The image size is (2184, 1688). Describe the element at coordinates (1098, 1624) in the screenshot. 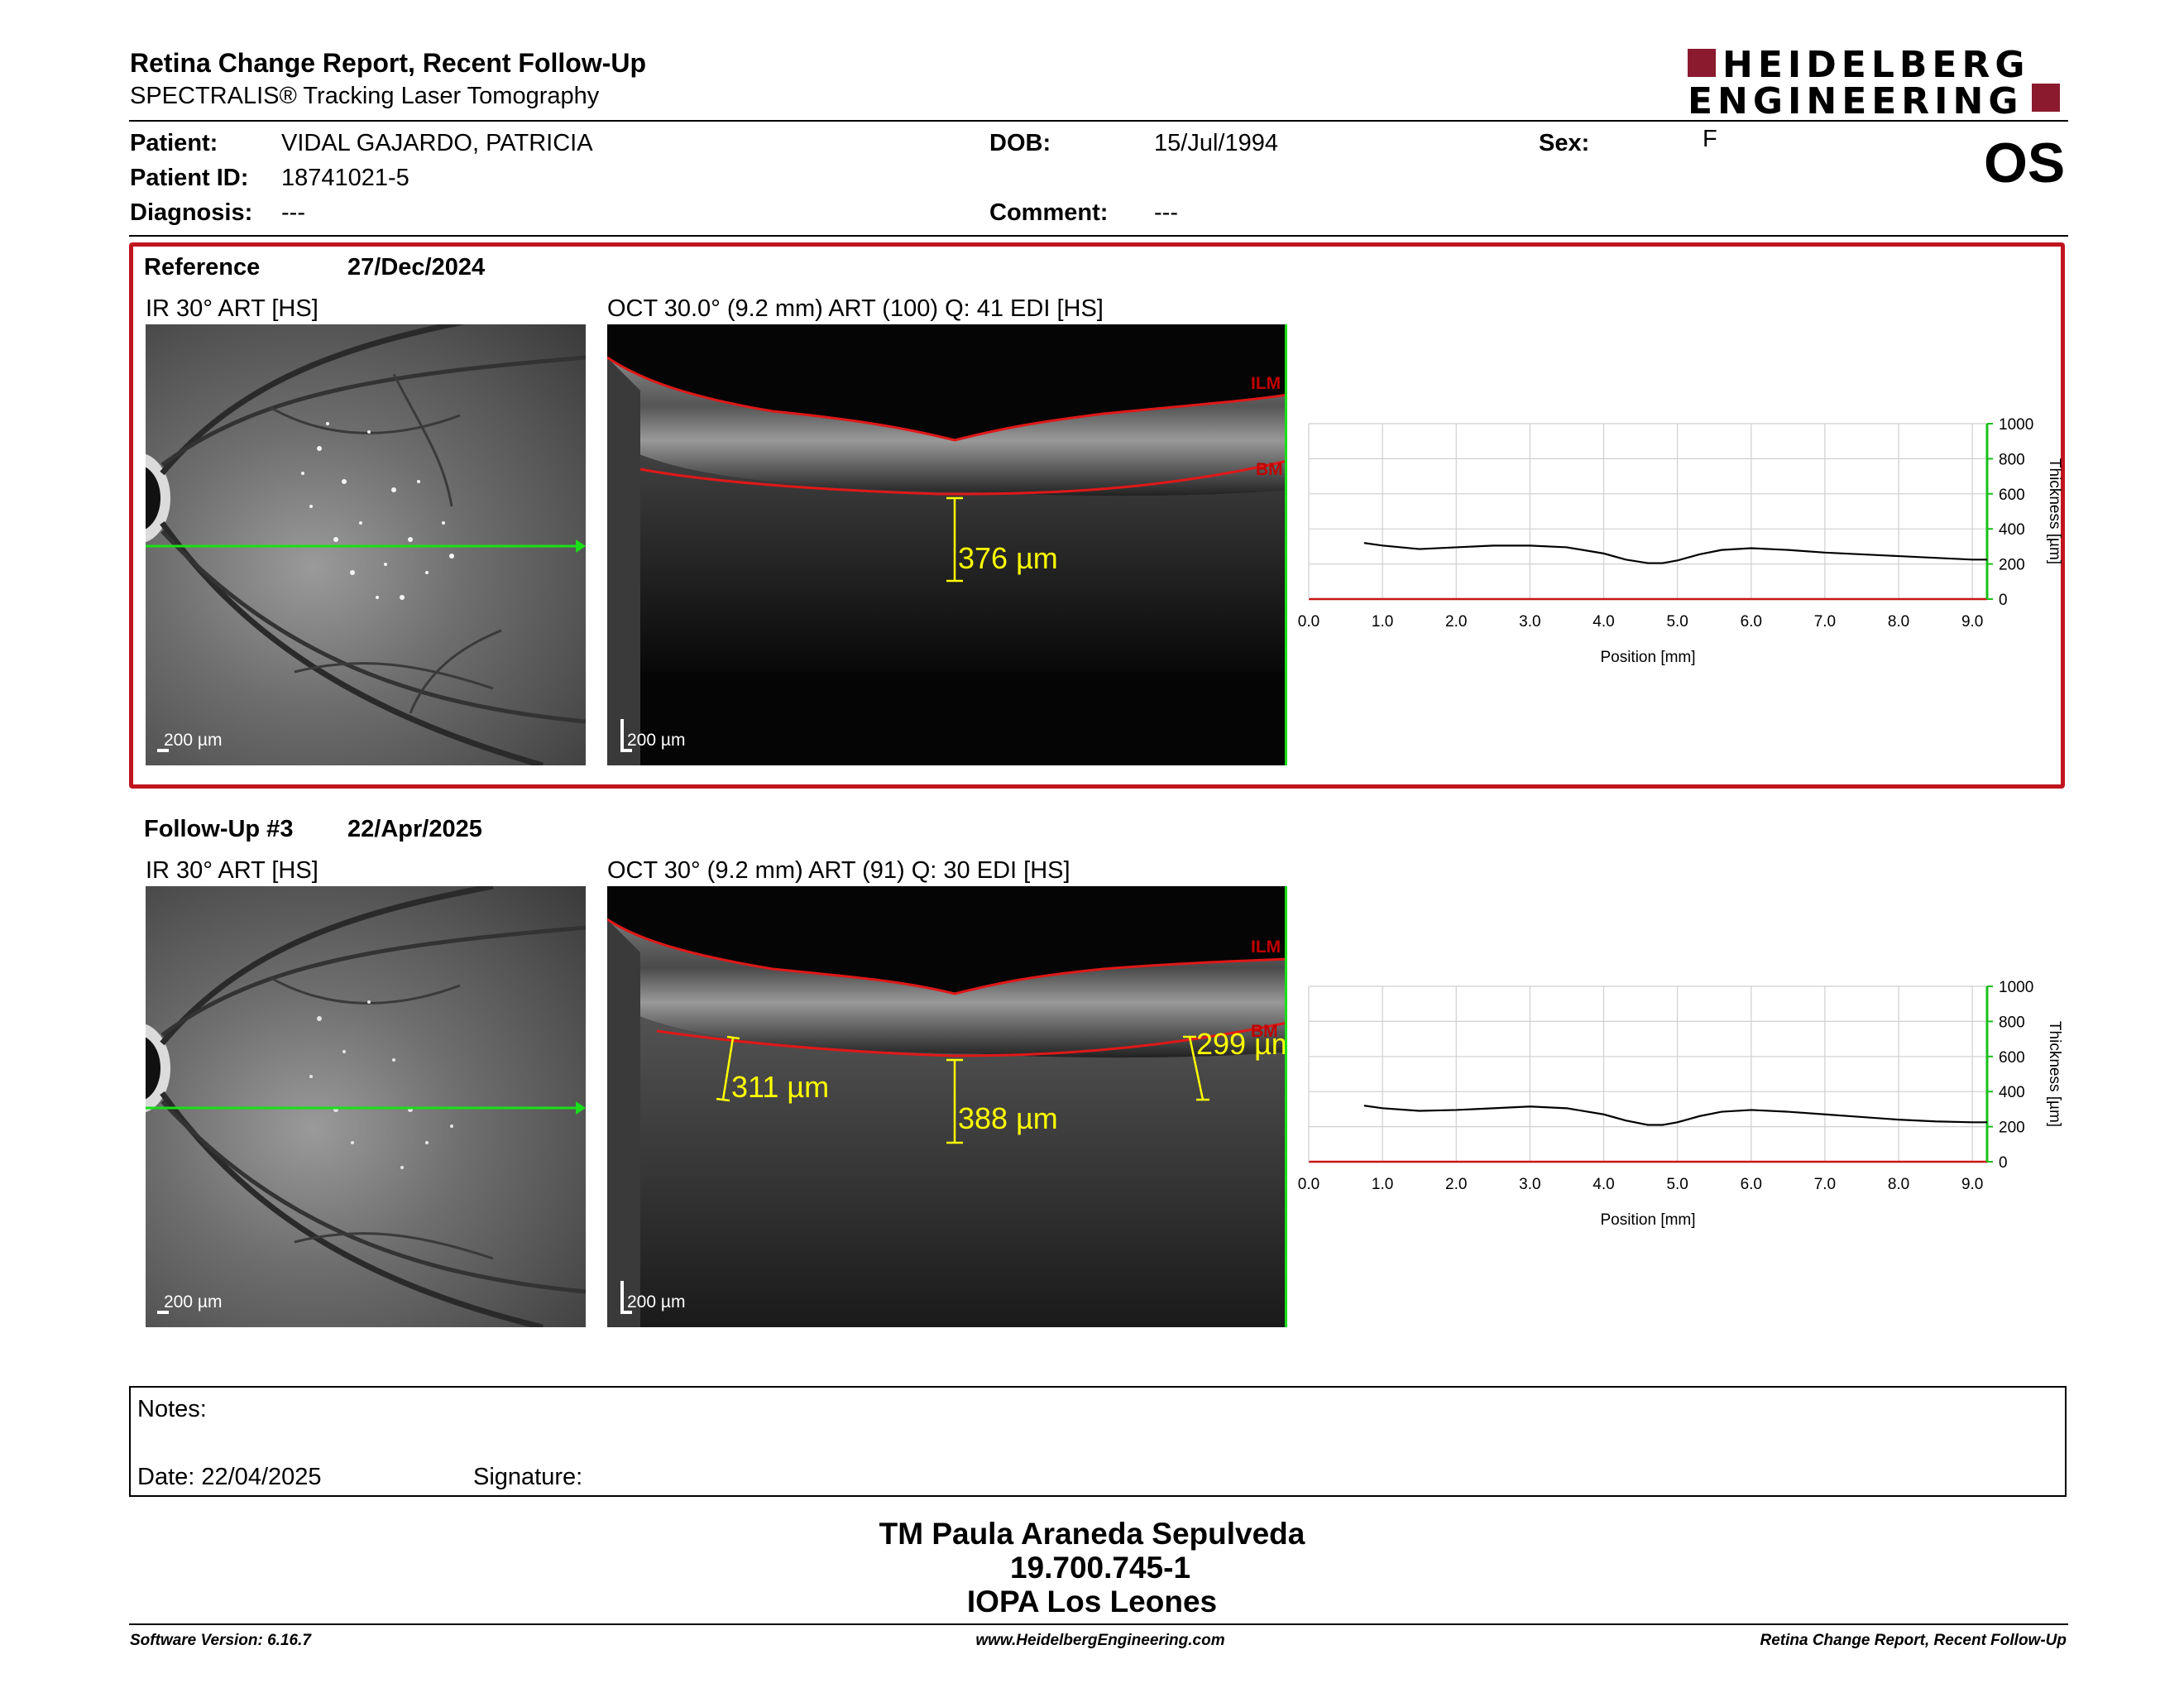

I see `footer-divider` at that location.